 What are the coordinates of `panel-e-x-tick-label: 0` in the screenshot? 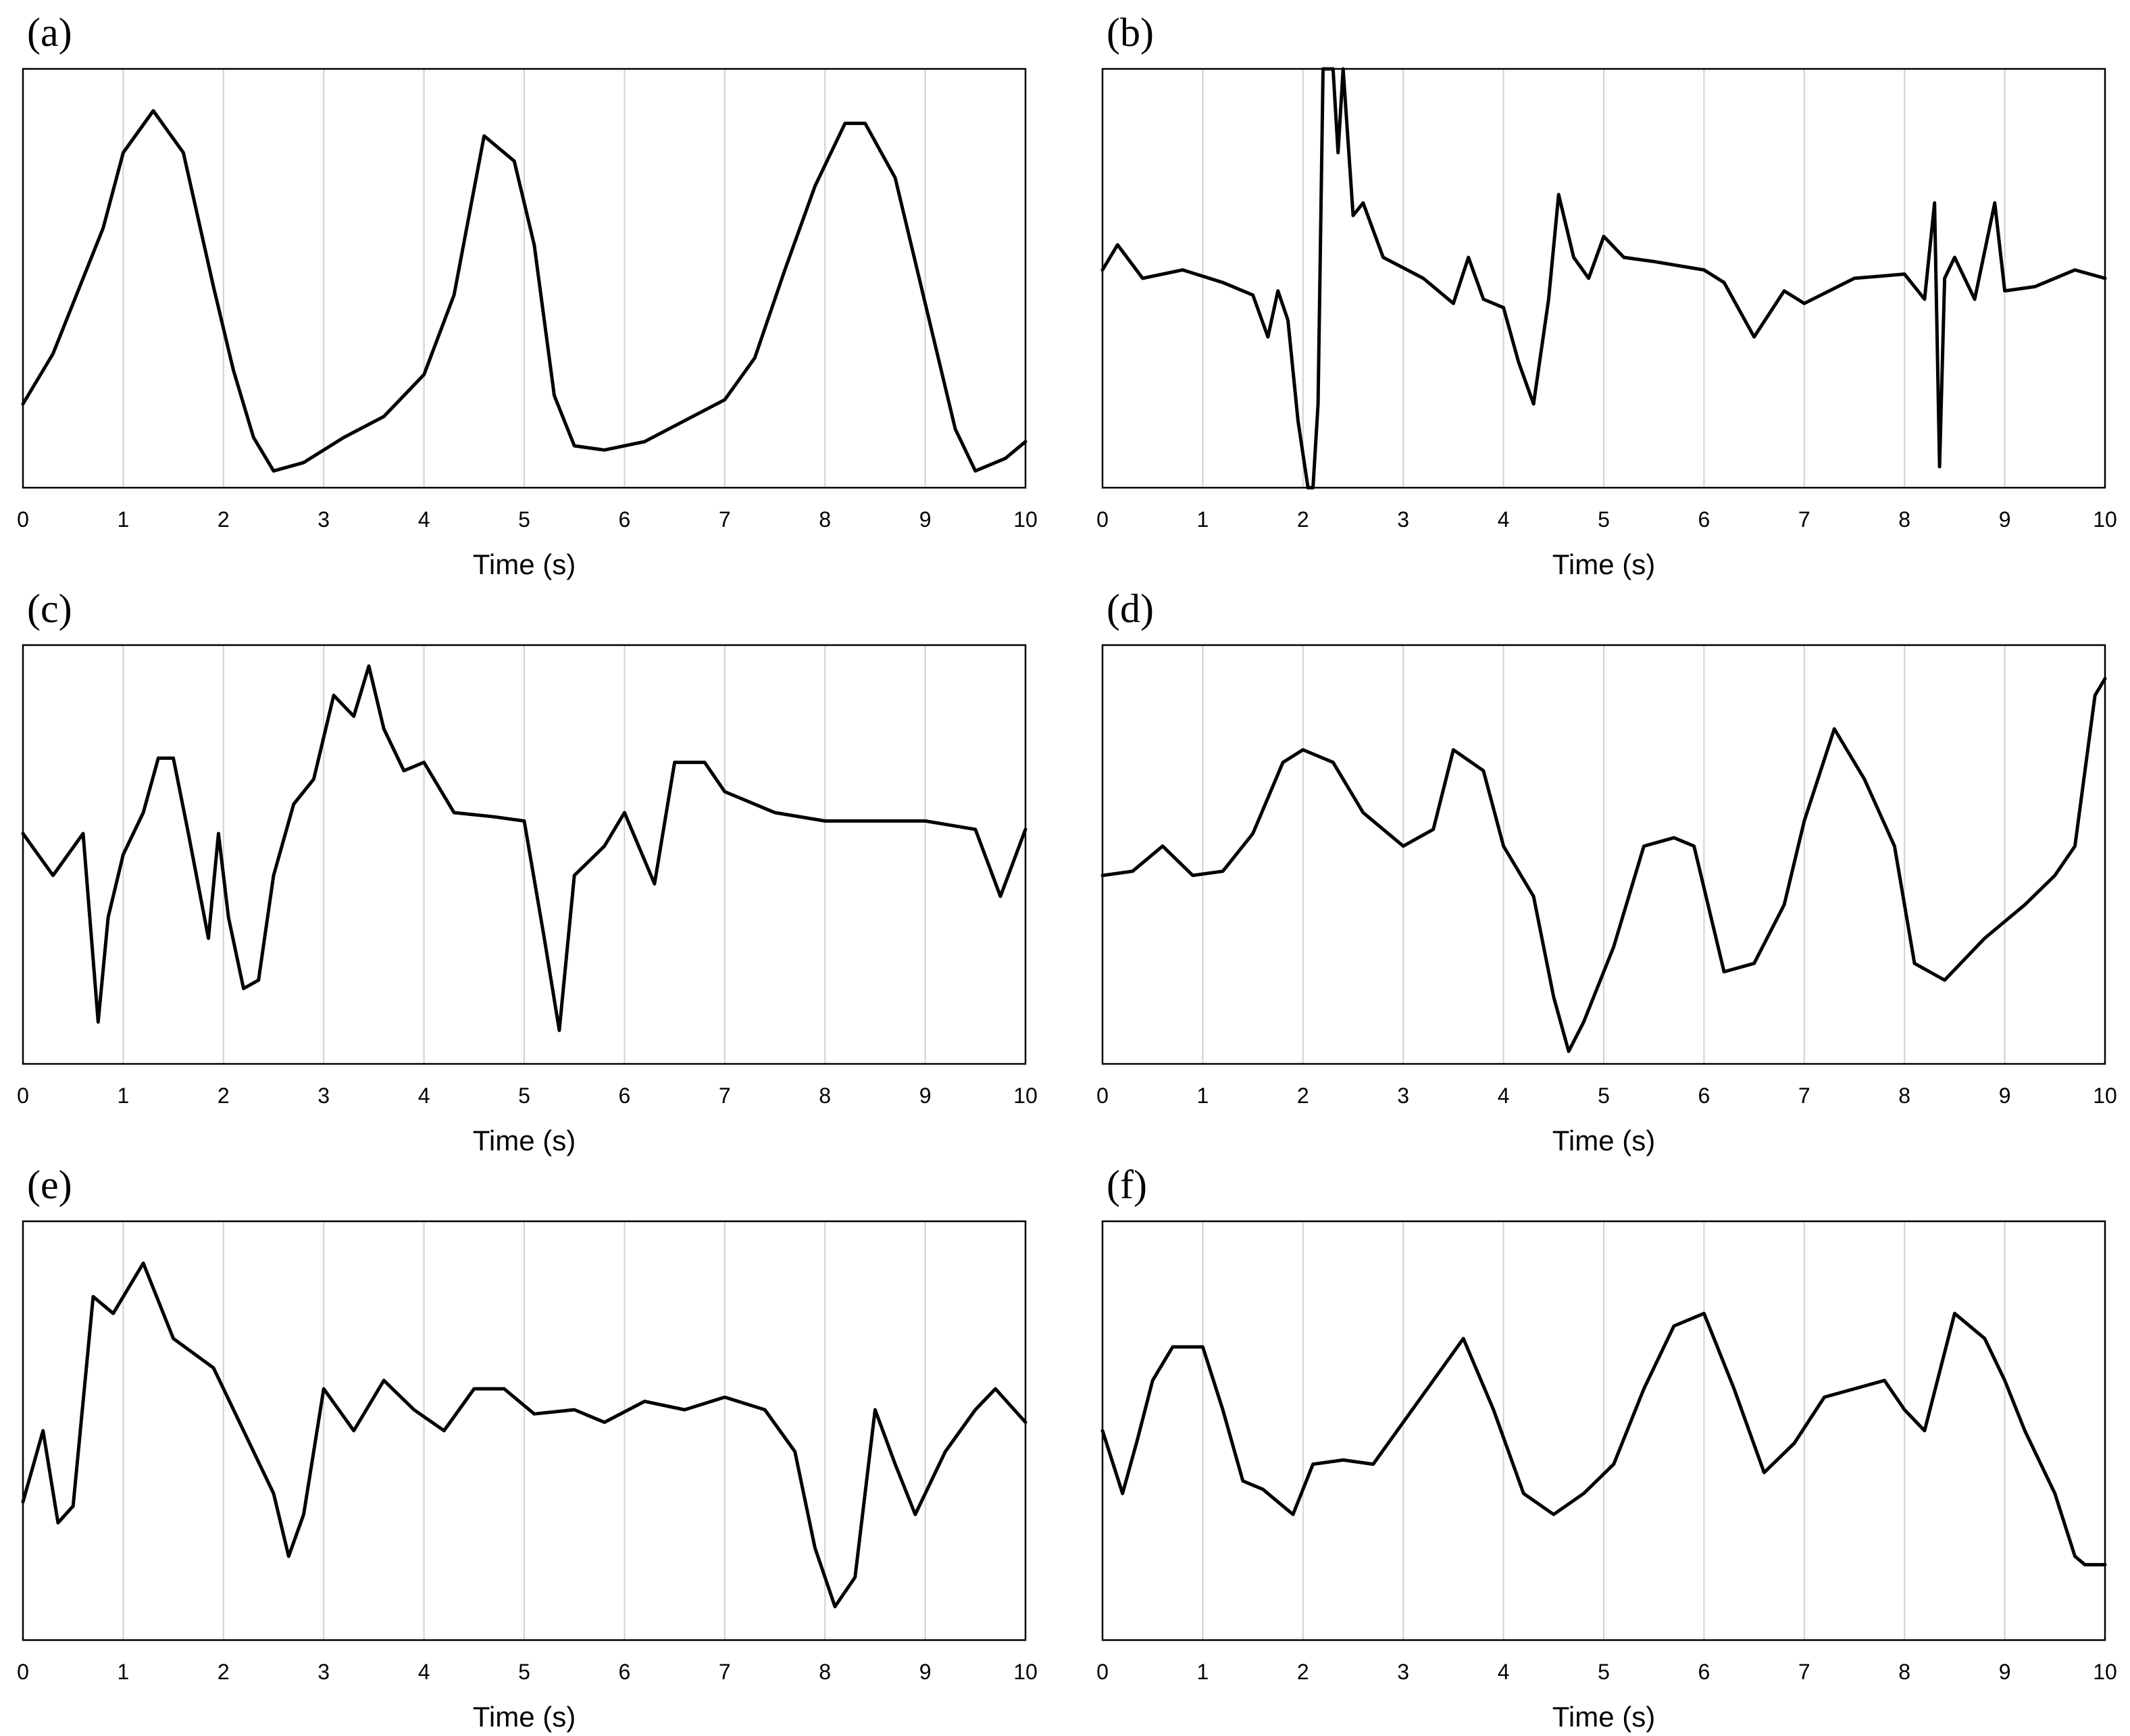 It's located at (23, 1672).